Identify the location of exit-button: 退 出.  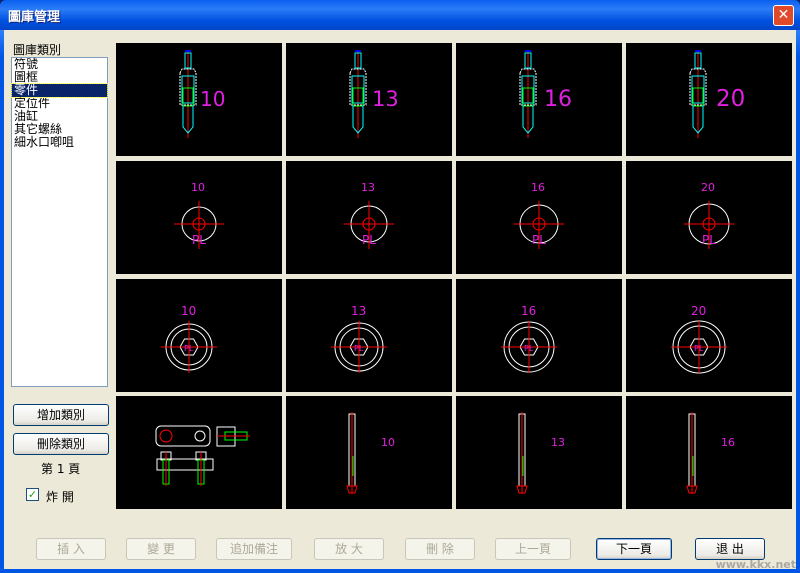
(730, 549).